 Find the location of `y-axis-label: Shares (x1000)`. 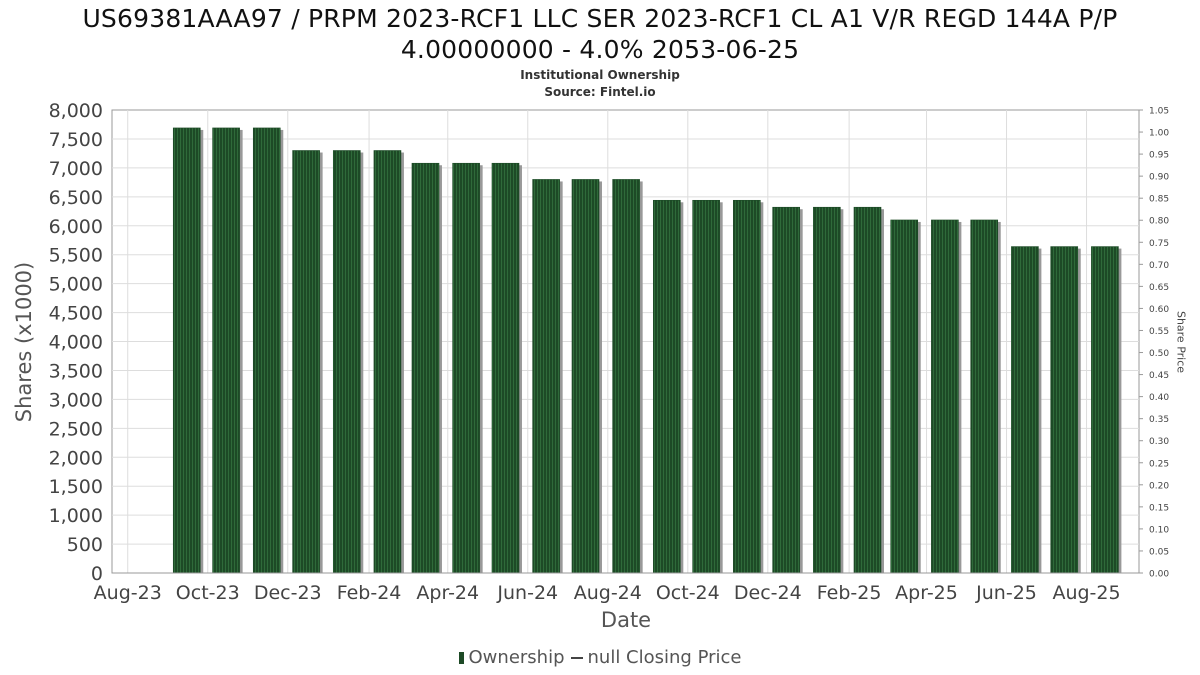

y-axis-label: Shares (x1000) is located at coordinates (24, 342).